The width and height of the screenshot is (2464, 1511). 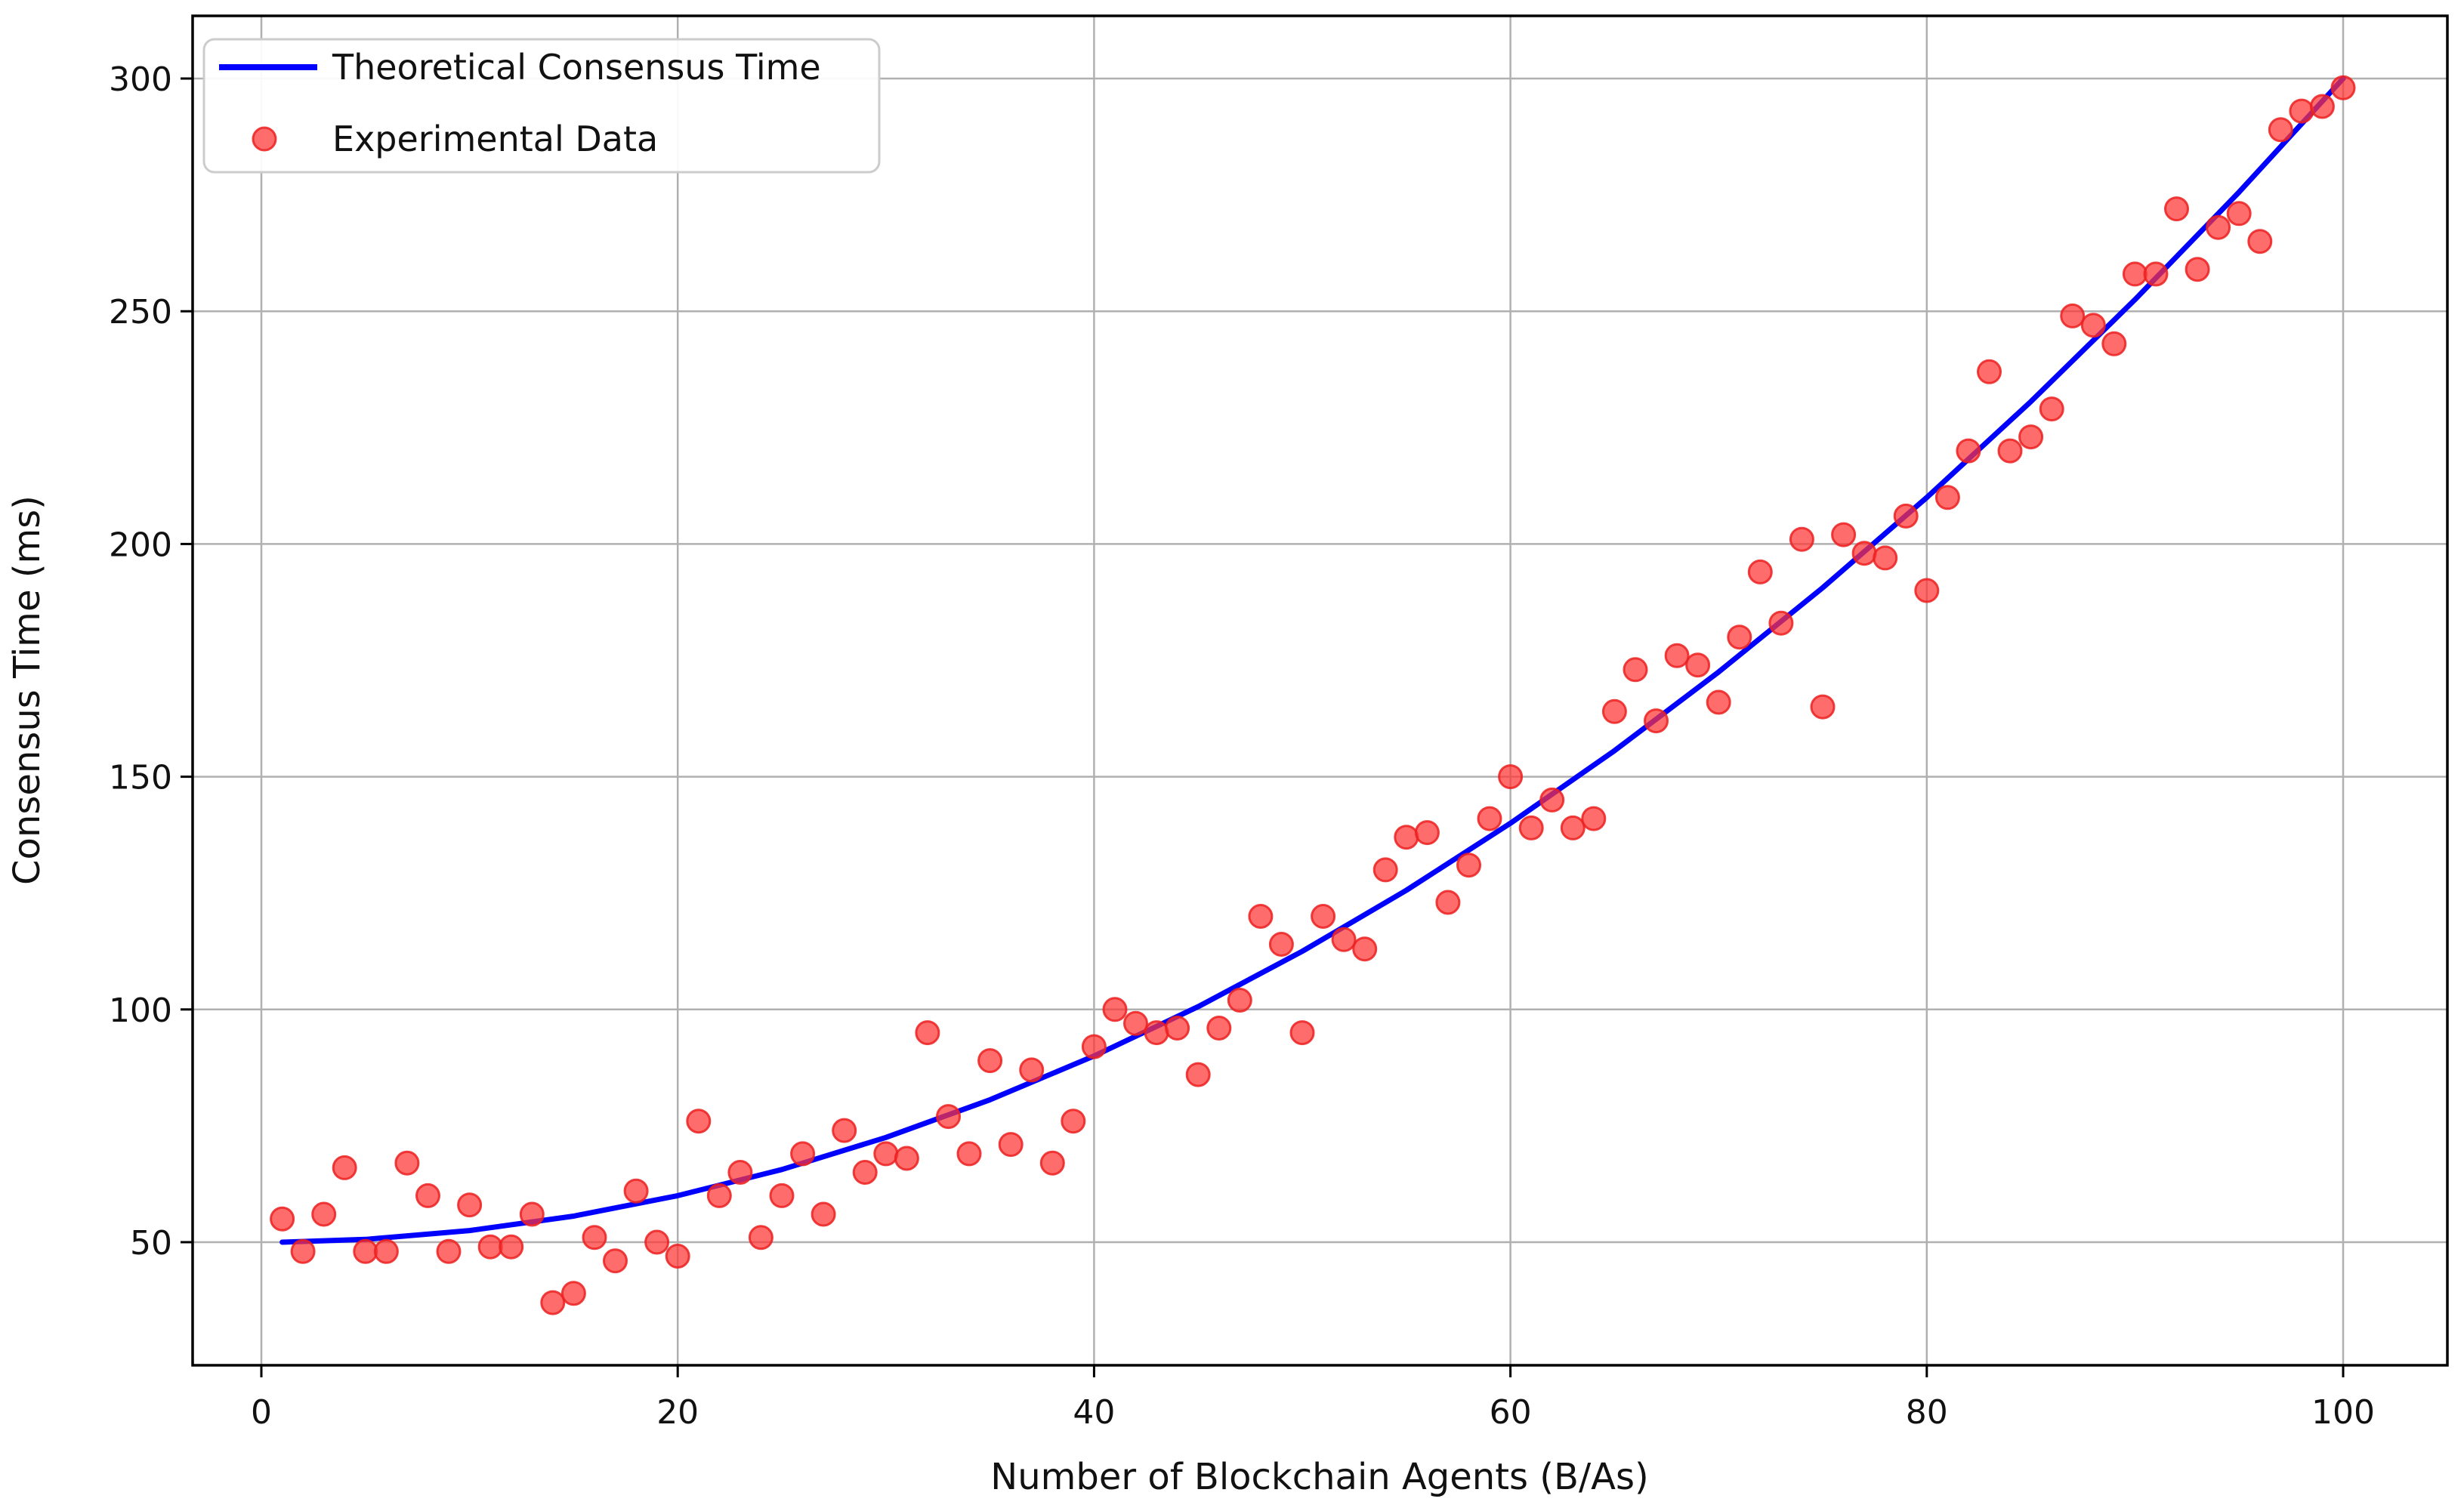 What do you see at coordinates (265, 139) in the screenshot?
I see `legend-dot-sample` at bounding box center [265, 139].